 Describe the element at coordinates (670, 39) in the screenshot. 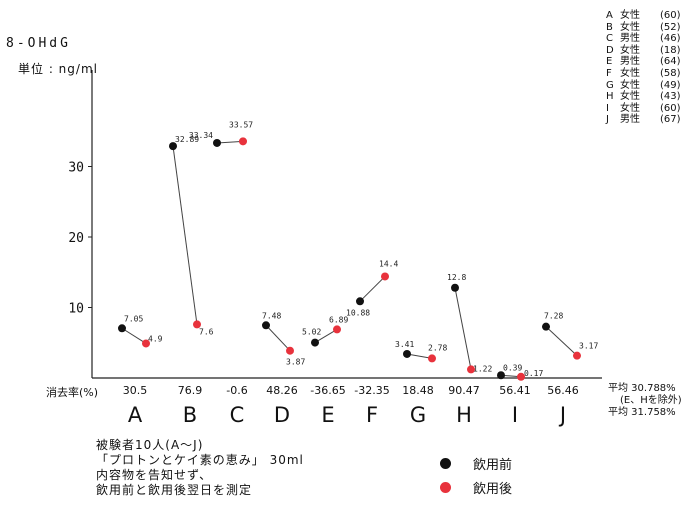

I see `subject-age: (46)` at that location.